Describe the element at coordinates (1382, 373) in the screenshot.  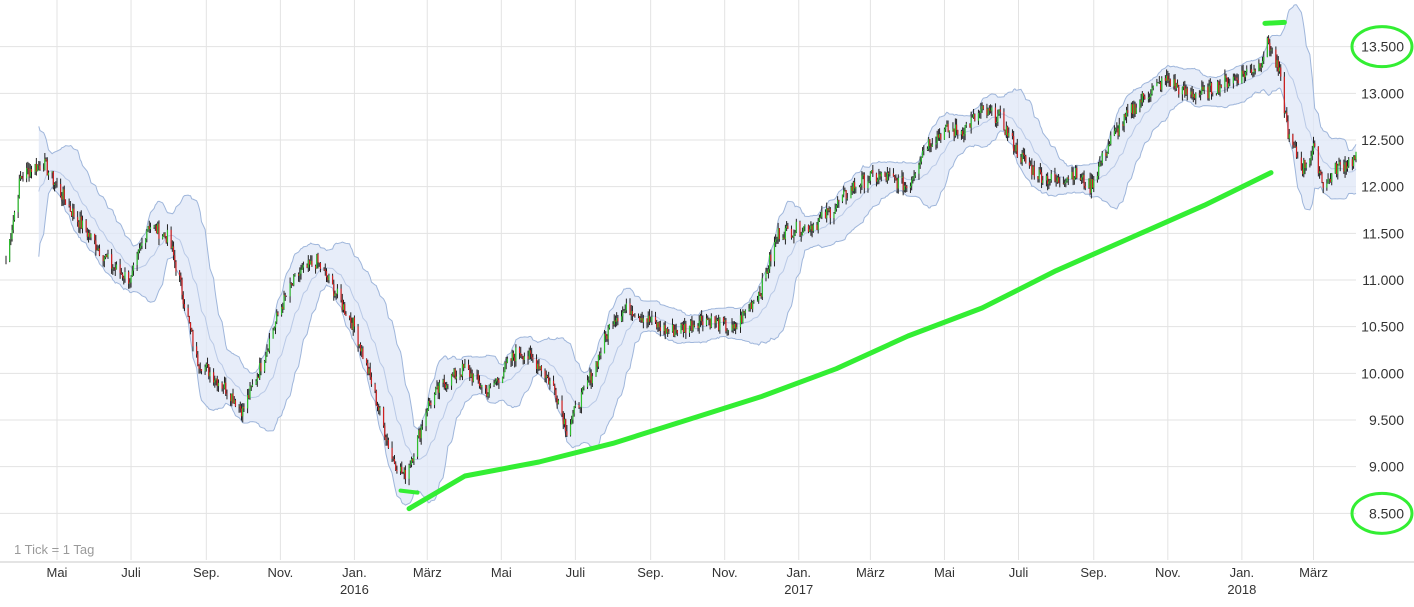
I see `y-tick-label: 10.000` at that location.